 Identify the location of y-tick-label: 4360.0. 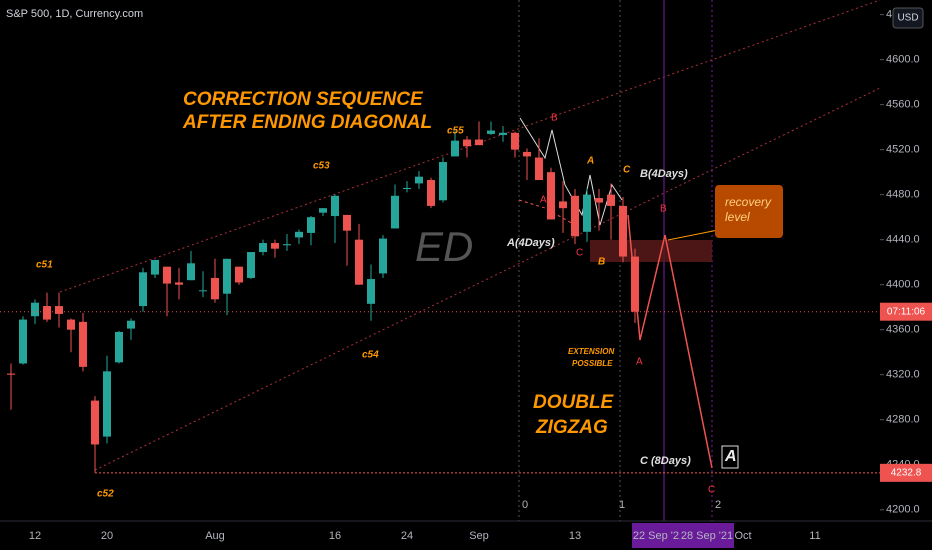
(903, 330).